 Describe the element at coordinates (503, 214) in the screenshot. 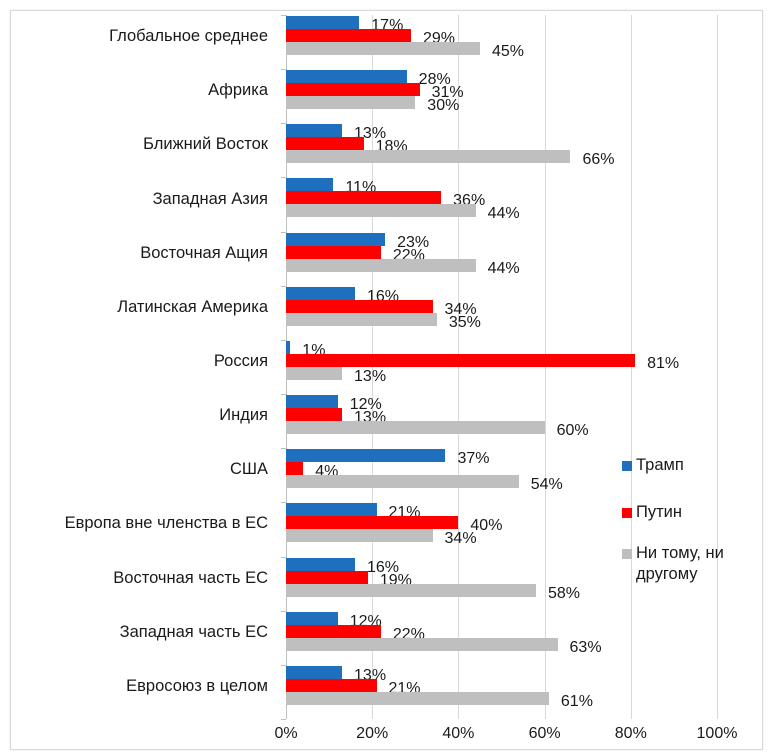

I see `data-label: 44%` at that location.